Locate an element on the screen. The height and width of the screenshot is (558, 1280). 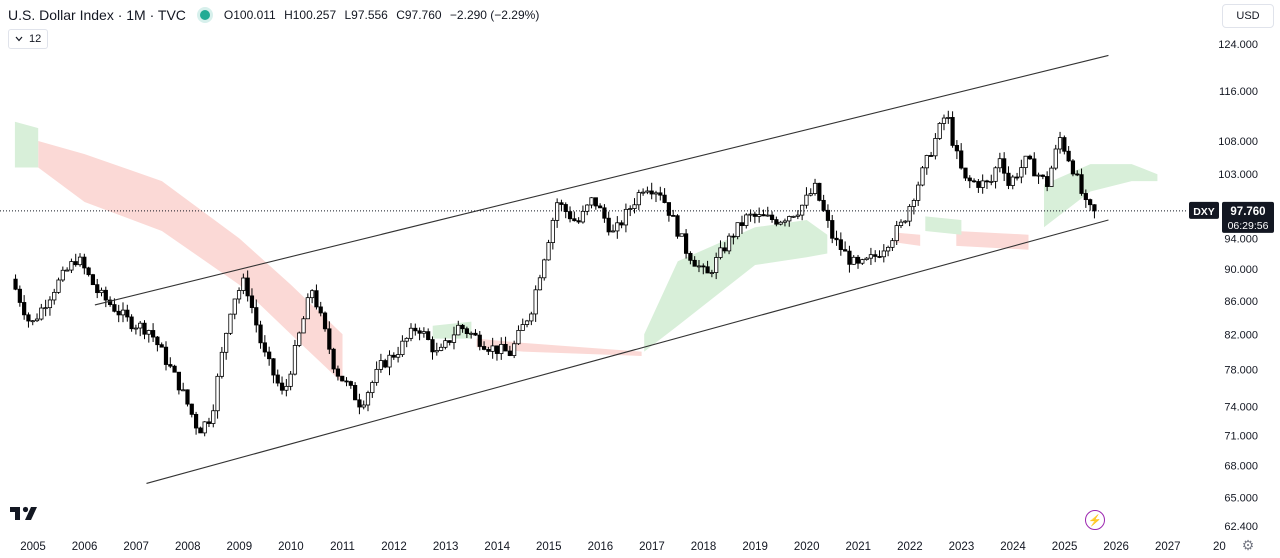
time-tick-label: 2007 is located at coordinates (136, 547).